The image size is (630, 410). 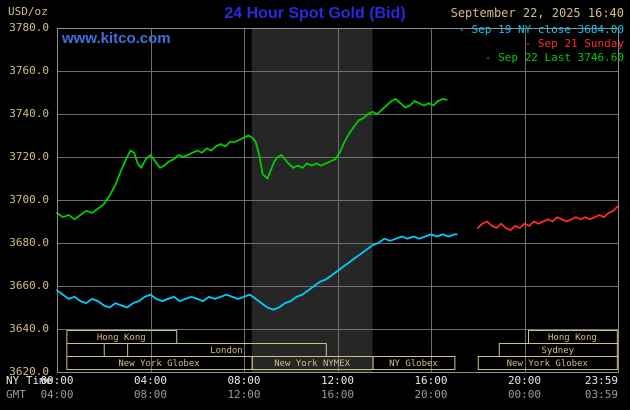 I want to click on units-label: USD/oz, so click(x=28, y=11).